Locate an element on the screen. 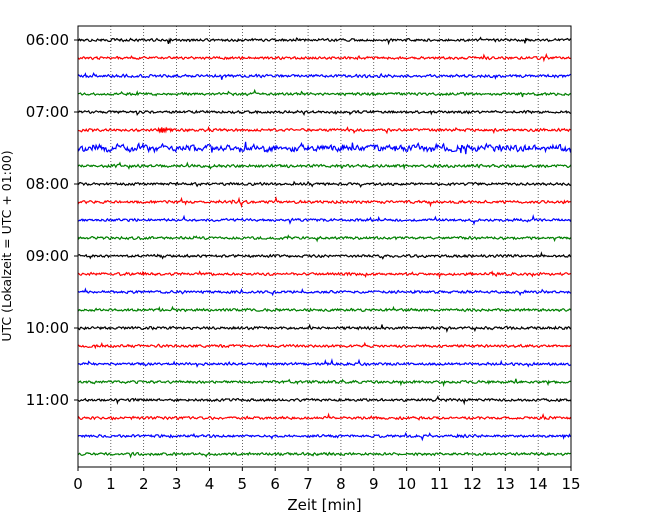 This screenshot has height=520, width=650. x-tick-label: 15 is located at coordinates (570, 484).